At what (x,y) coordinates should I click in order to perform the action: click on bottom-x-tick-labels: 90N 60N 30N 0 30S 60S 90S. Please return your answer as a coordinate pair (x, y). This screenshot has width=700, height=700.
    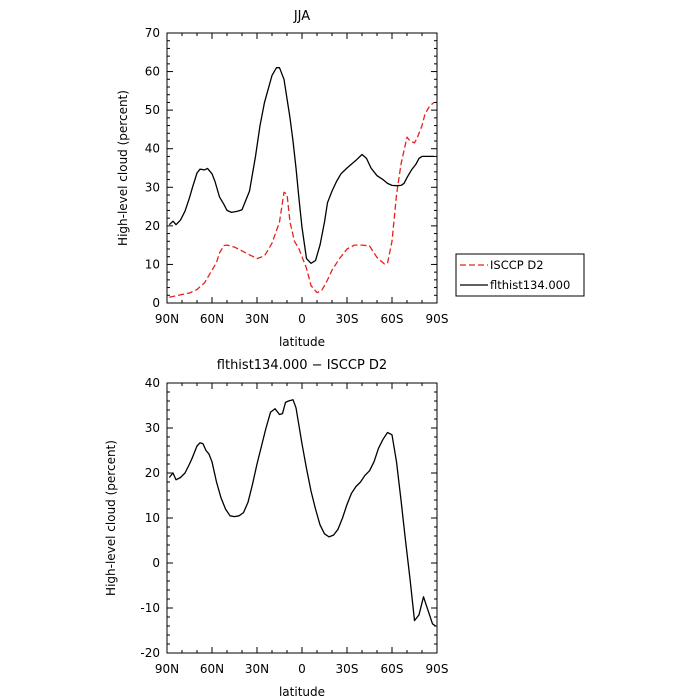
    Looking at the image, I should click on (302, 669).